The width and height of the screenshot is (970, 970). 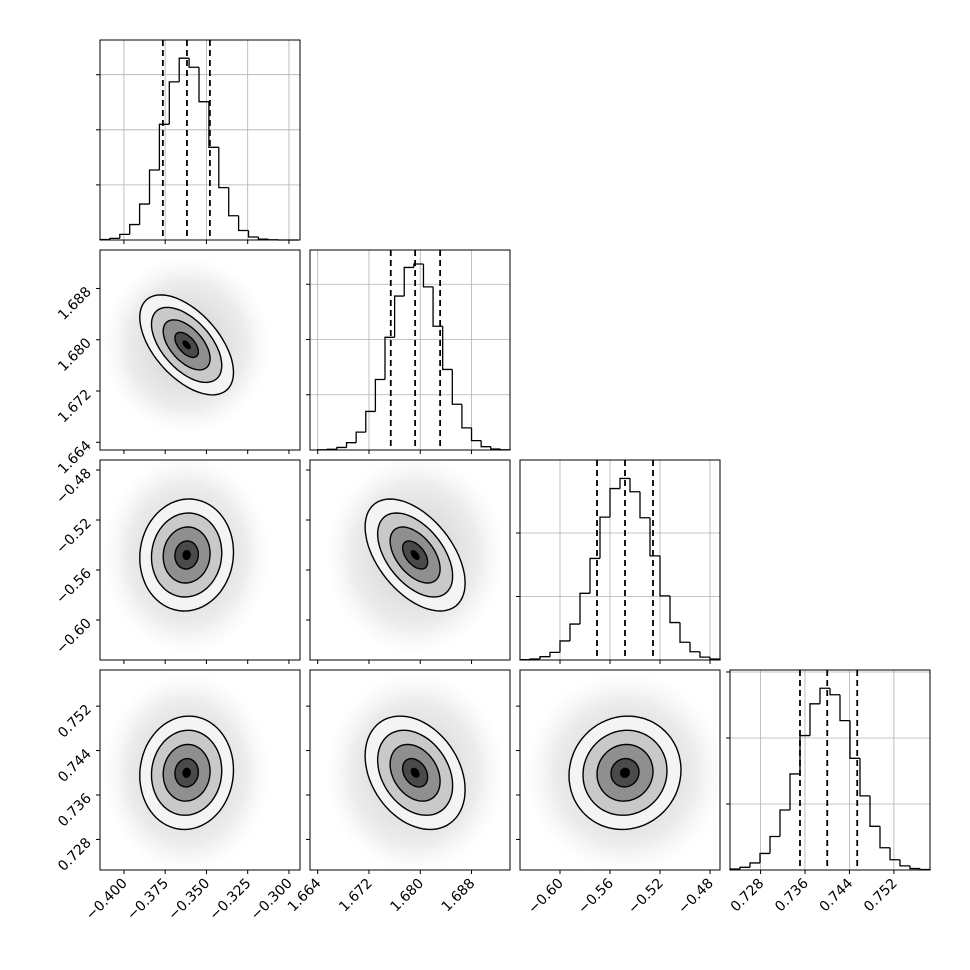 I want to click on x-tick-label: −0.375, so click(x=148, y=900).